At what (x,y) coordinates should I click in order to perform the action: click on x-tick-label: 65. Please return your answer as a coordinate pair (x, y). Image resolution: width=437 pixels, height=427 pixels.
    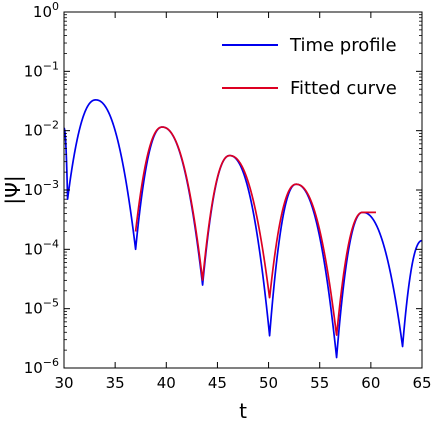
    Looking at the image, I should click on (421, 383).